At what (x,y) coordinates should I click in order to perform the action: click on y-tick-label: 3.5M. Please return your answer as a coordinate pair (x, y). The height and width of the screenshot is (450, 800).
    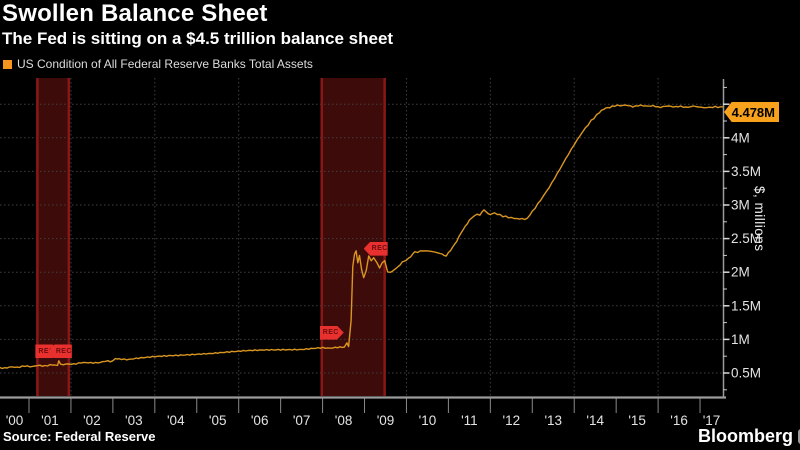
    Looking at the image, I should click on (746, 171).